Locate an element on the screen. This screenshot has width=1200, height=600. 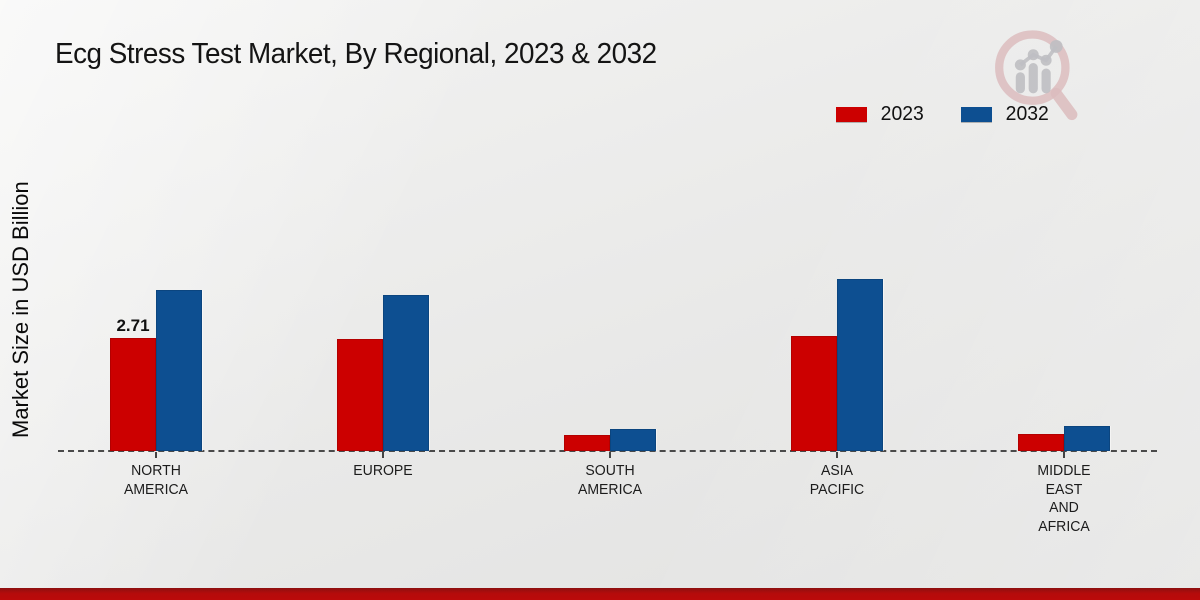
bar-2023-south-america is located at coordinates (587, 443).